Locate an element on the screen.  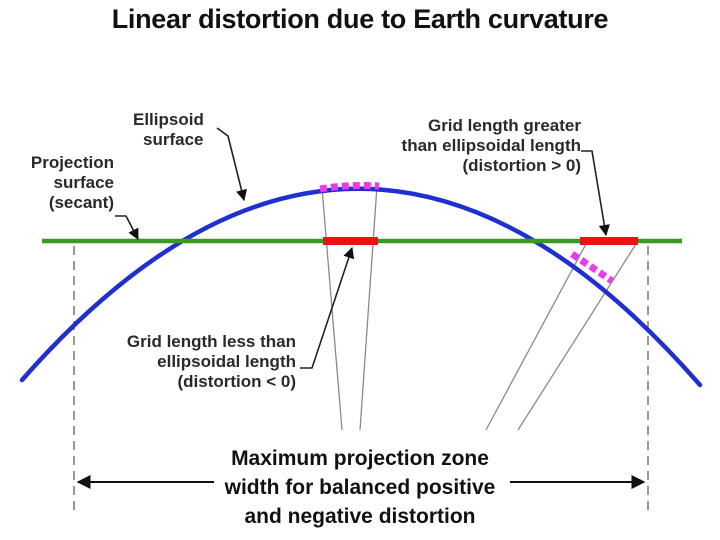
leader-projection is located at coordinates (127, 227).